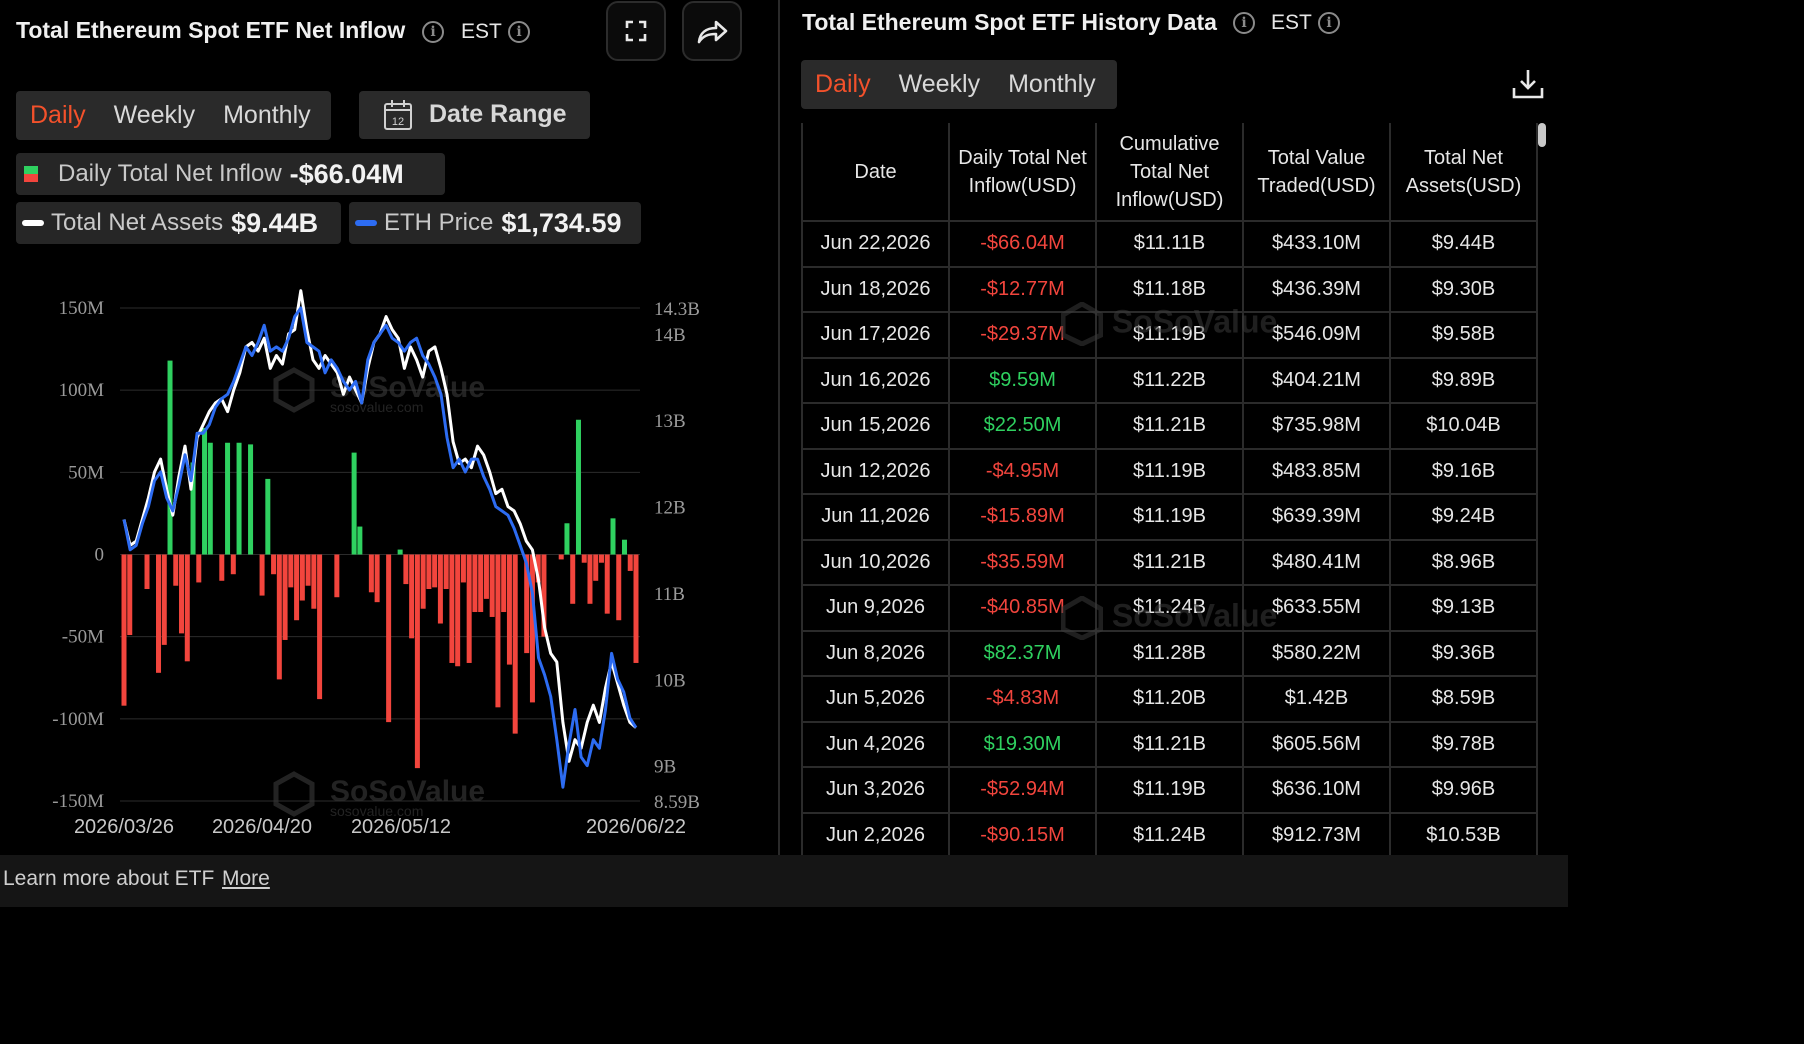 This screenshot has height=1044, width=1804. I want to click on cell-cumulative-inflow: $11.19B, so click(1170, 517).